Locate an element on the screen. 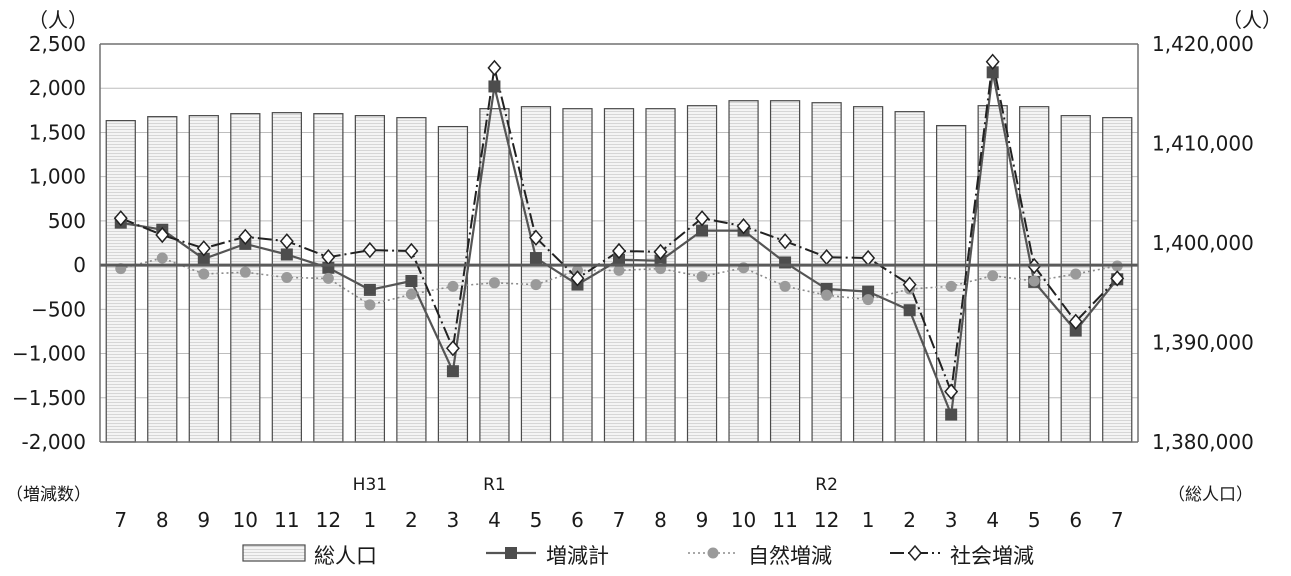 The width and height of the screenshot is (1291, 576). left-tick-label: 2,500 is located at coordinates (57, 44).